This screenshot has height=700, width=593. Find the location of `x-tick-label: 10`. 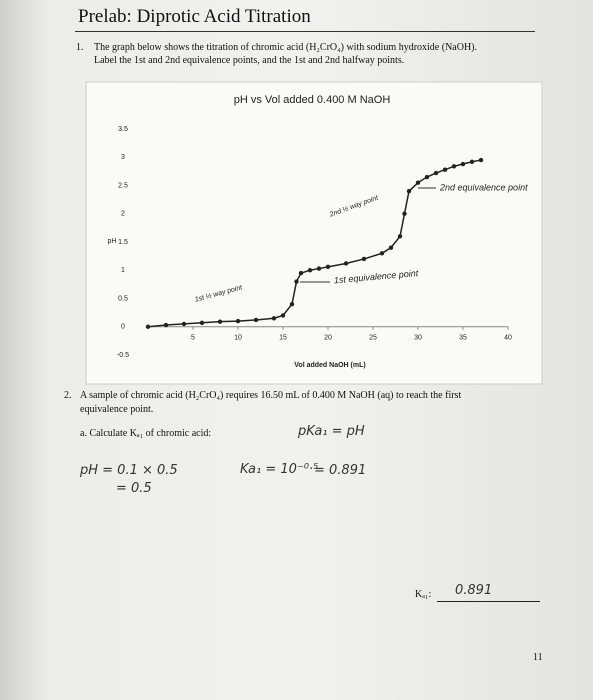

x-tick-label: 10 is located at coordinates (238, 338).